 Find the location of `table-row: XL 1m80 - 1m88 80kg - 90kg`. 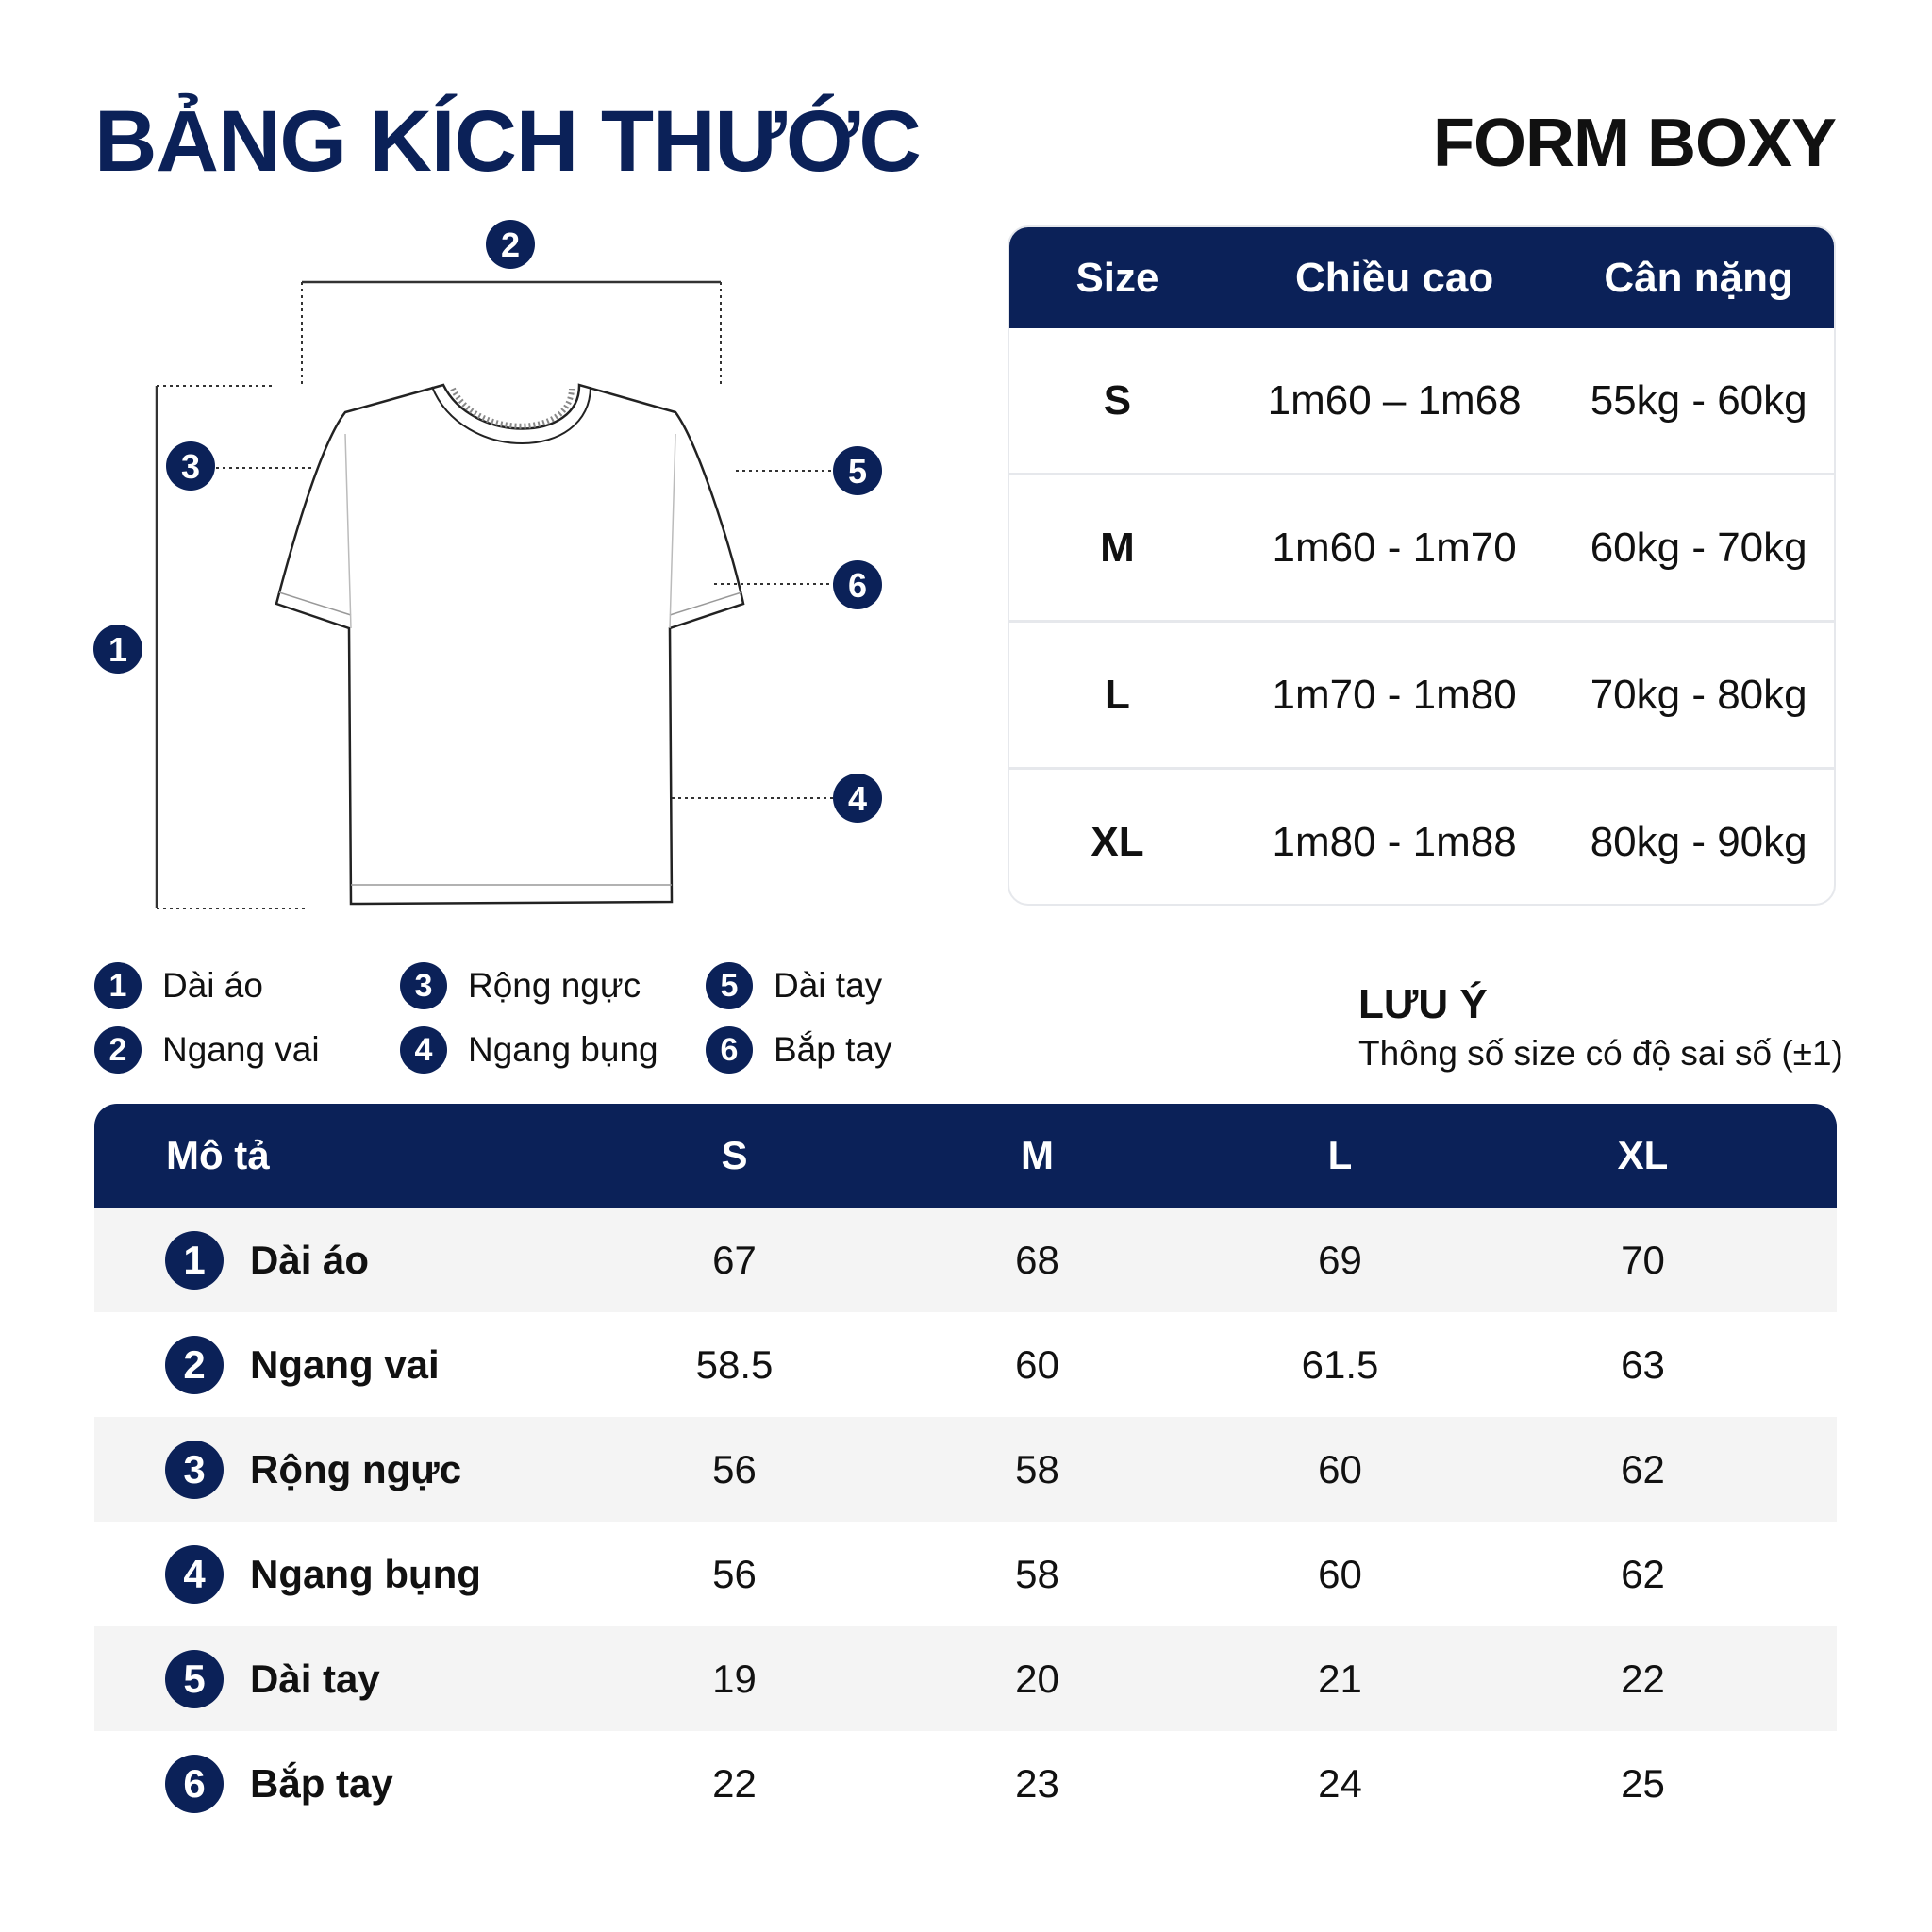

table-row: XL 1m80 - 1m88 80kg - 90kg is located at coordinates (1422, 835).